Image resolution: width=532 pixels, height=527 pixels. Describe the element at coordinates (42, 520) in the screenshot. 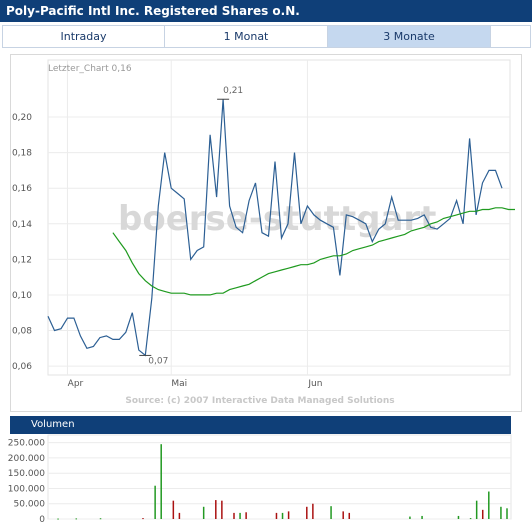

I see `volume-tick-label: 0` at that location.